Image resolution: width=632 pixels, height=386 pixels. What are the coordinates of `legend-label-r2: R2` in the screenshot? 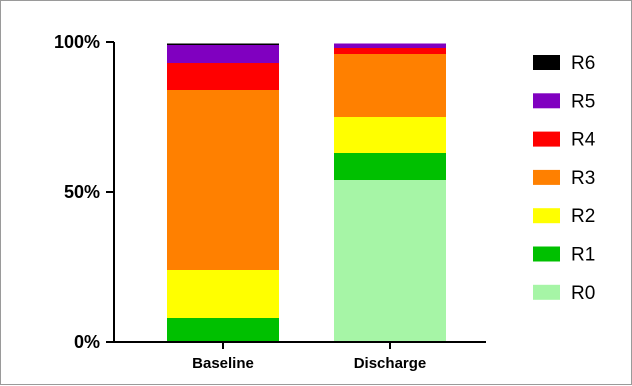 It's located at (583, 216).